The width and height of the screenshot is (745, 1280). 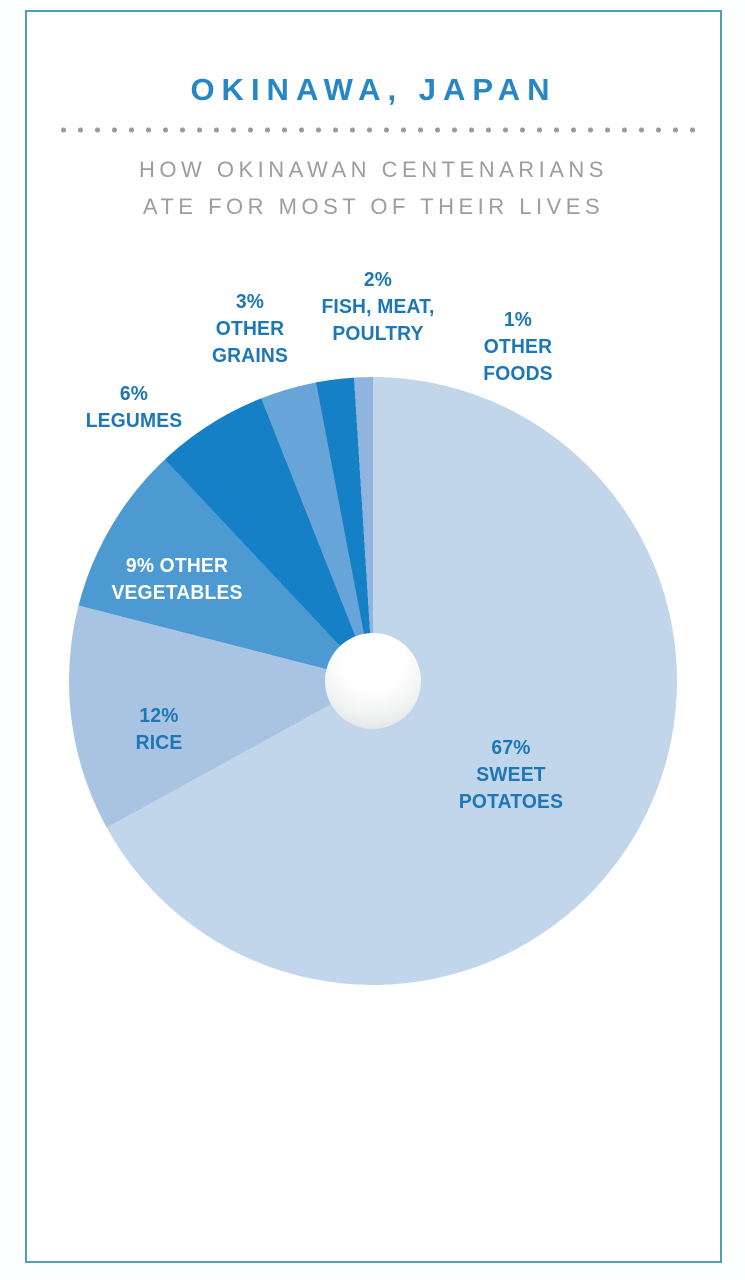 What do you see at coordinates (176, 579) in the screenshot?
I see `label-other-vegetables: 9% OTHER VEGETABLES` at bounding box center [176, 579].